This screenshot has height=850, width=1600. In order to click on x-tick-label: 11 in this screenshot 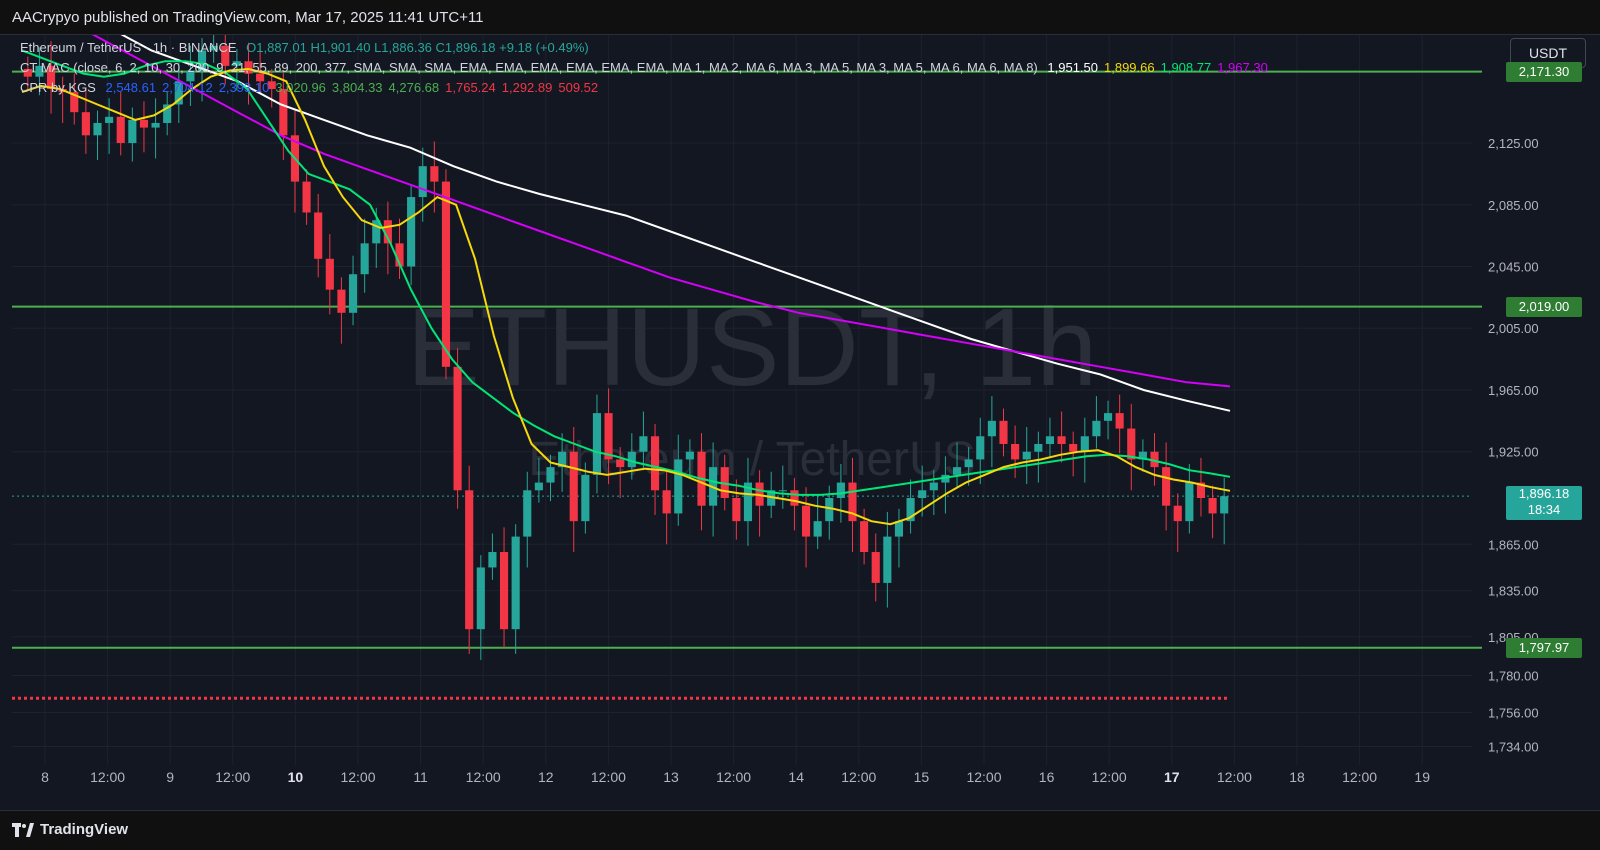, I will do `click(420, 777)`.